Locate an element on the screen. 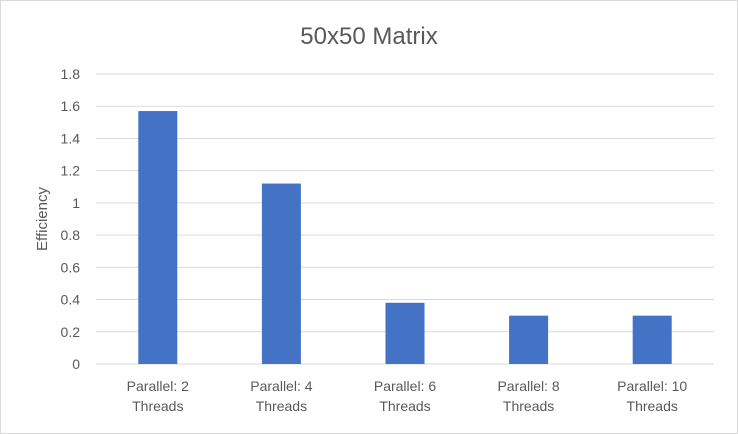 This screenshot has width=738, height=434. y-tick-label: 1.4 is located at coordinates (71, 138).